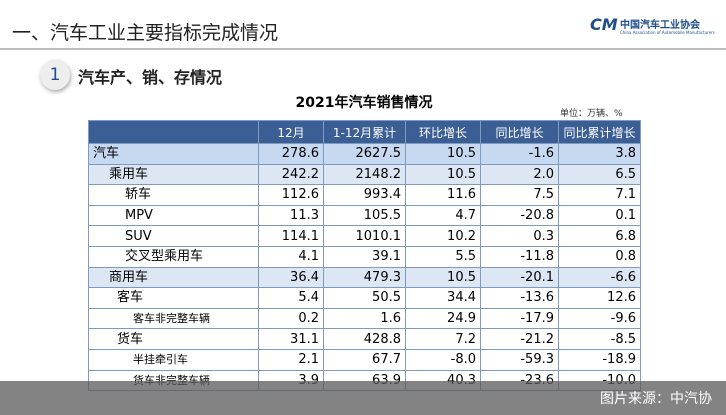 The image size is (726, 415). What do you see at coordinates (291, 132) in the screenshot?
I see `header-cell: 12月` at bounding box center [291, 132].